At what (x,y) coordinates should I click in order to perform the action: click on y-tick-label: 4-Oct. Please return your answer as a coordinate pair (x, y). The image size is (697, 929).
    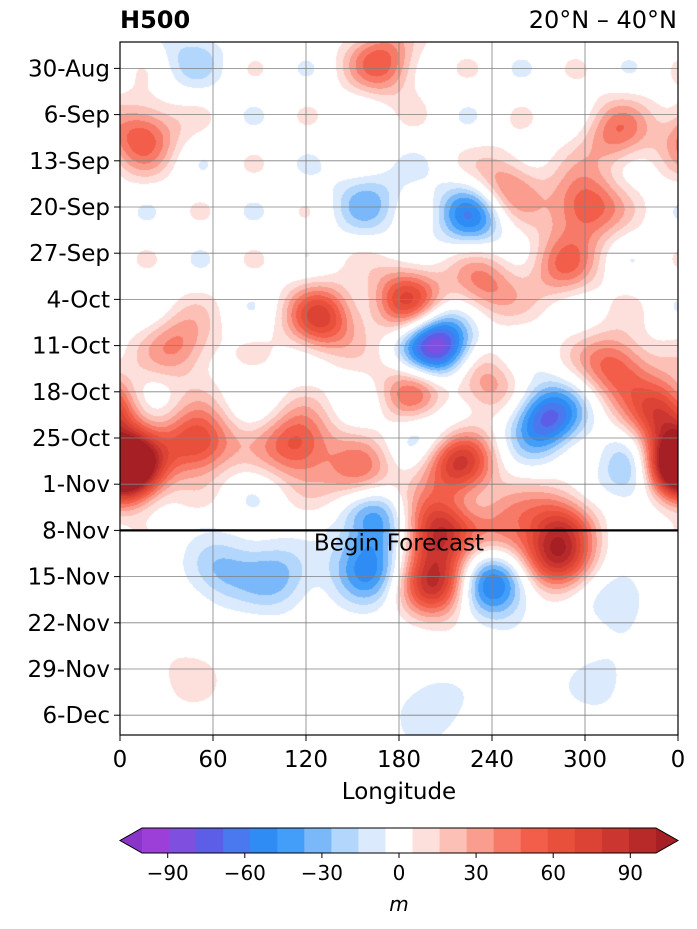
    Looking at the image, I should click on (78, 300).